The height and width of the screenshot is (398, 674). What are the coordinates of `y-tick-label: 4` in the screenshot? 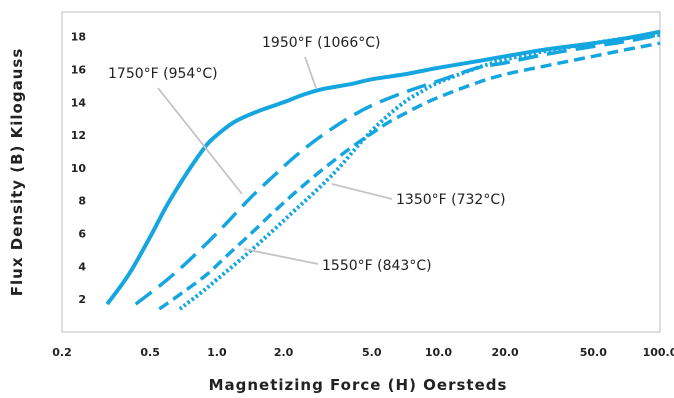 It's located at (82, 266).